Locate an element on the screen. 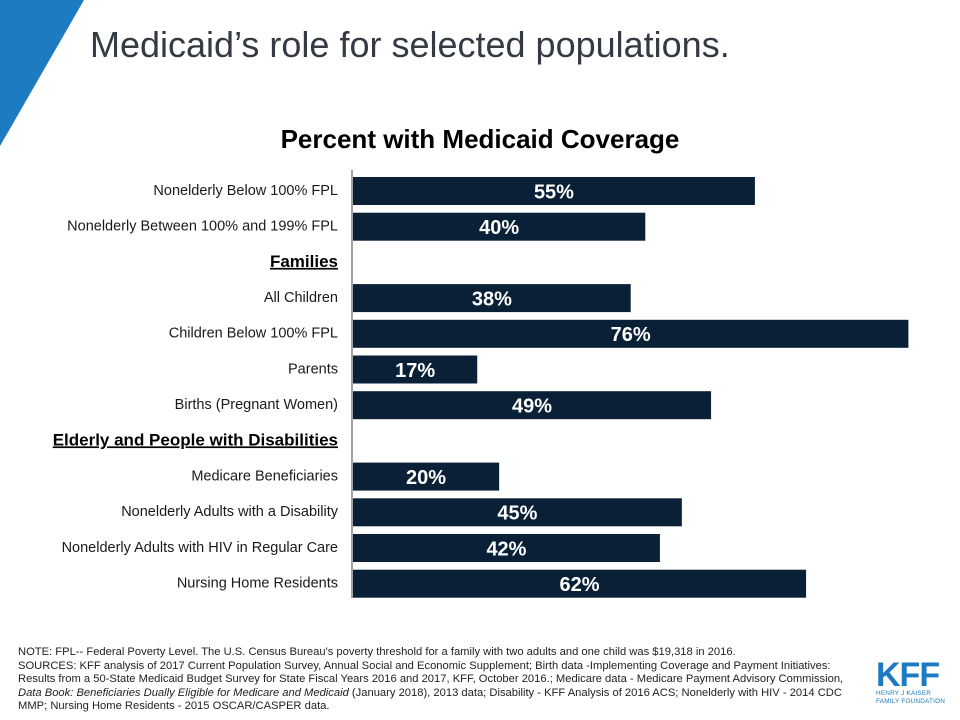 The height and width of the screenshot is (720, 960). bar-births-pregnant-women is located at coordinates (532, 405).